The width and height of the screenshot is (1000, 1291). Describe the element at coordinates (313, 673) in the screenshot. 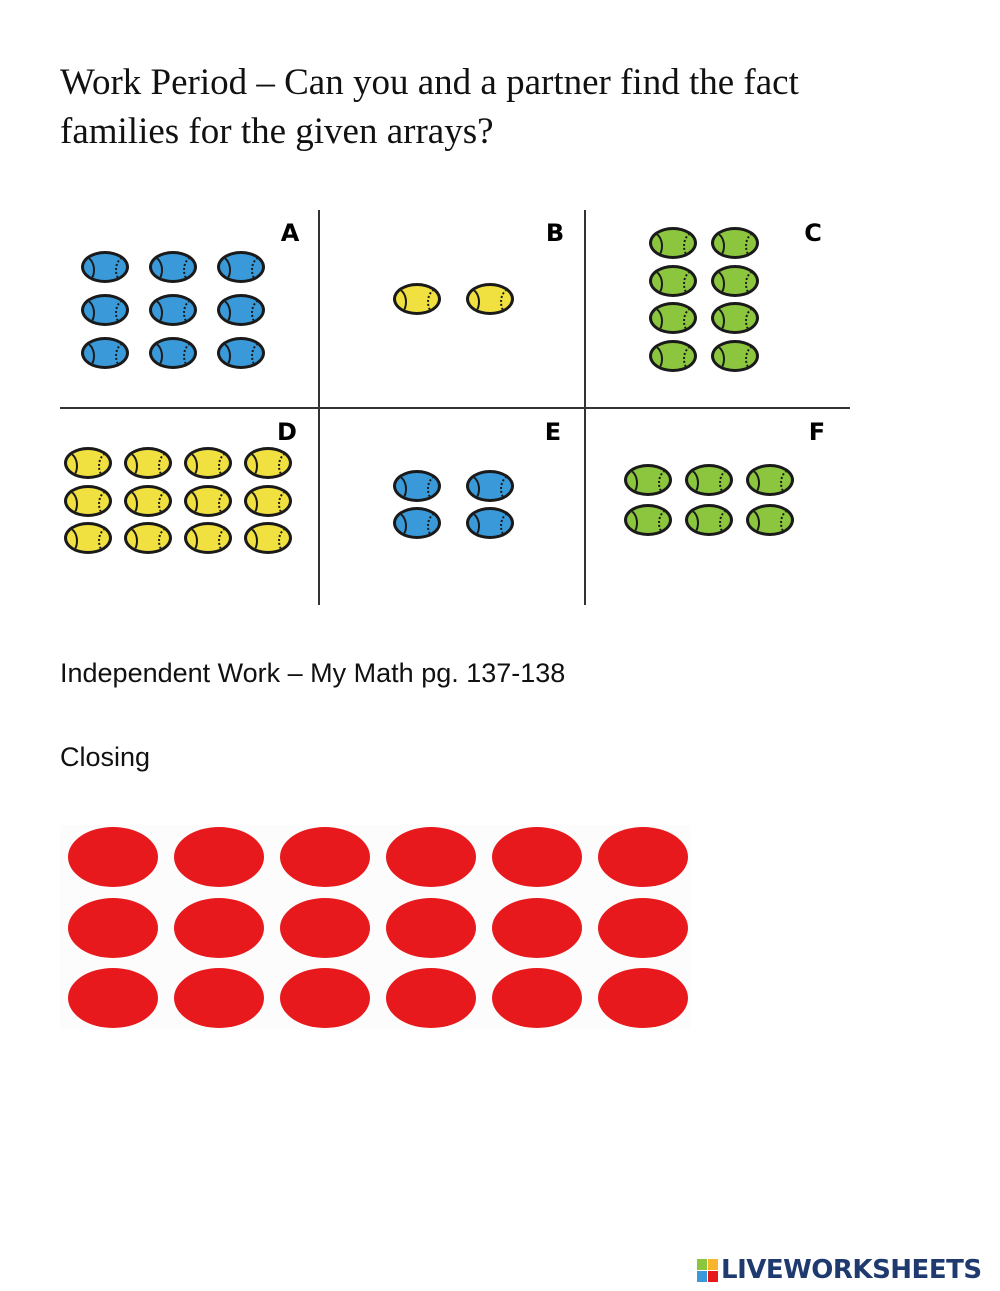

I see `independent-work-text: Independent Work – My Math pg. 137-138` at that location.